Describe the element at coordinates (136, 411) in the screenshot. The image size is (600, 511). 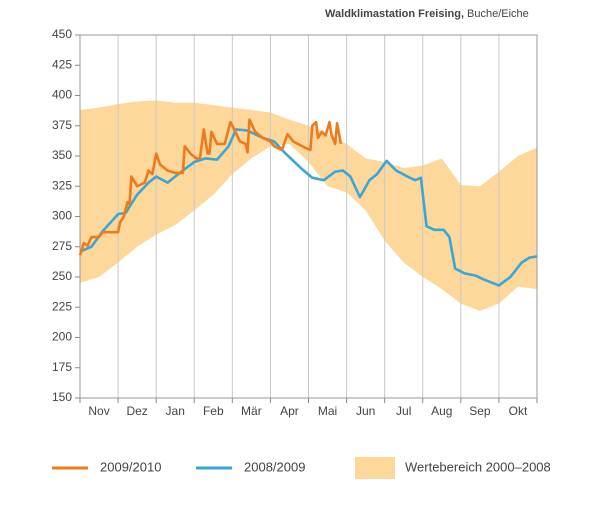
I see `x-tick-label: Dez` at that location.